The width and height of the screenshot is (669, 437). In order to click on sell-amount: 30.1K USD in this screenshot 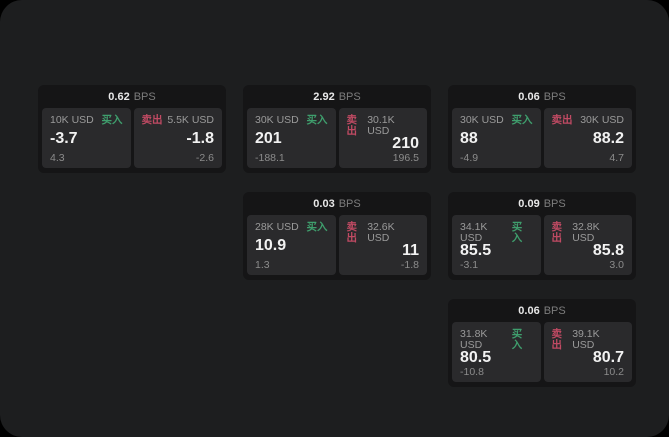, I will do `click(381, 125)`.